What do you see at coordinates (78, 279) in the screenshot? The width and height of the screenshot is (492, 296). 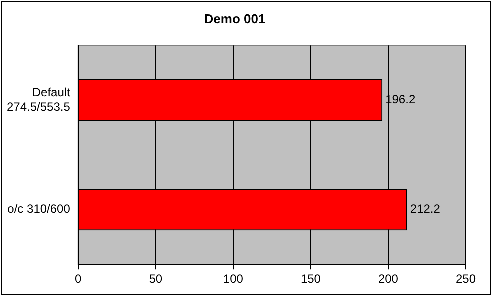 I see `x-tick-label: 0` at bounding box center [78, 279].